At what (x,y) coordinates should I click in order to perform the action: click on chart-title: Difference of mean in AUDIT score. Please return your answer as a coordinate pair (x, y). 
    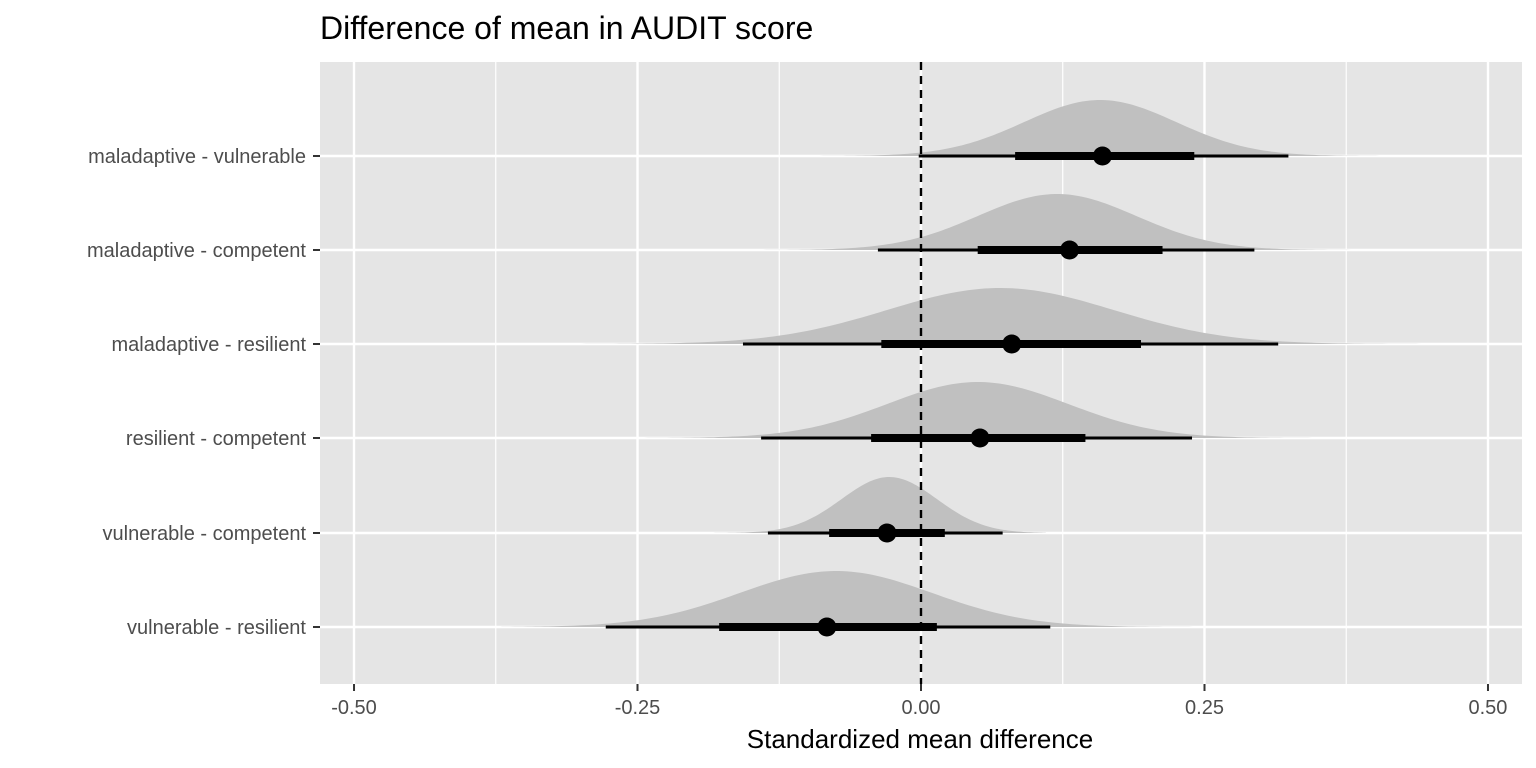
    Looking at the image, I should click on (566, 28).